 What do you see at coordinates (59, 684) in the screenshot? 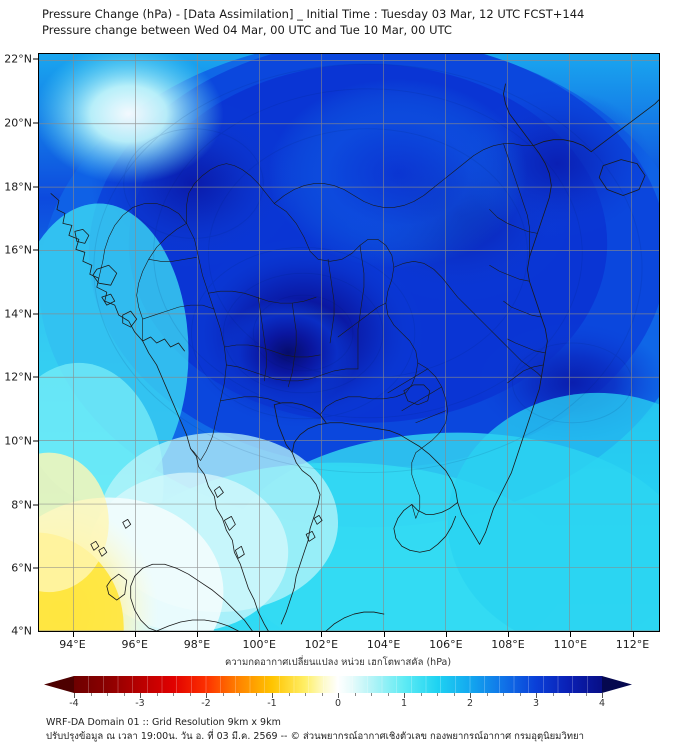
I see `colorbar-min-arrow` at bounding box center [59, 684].